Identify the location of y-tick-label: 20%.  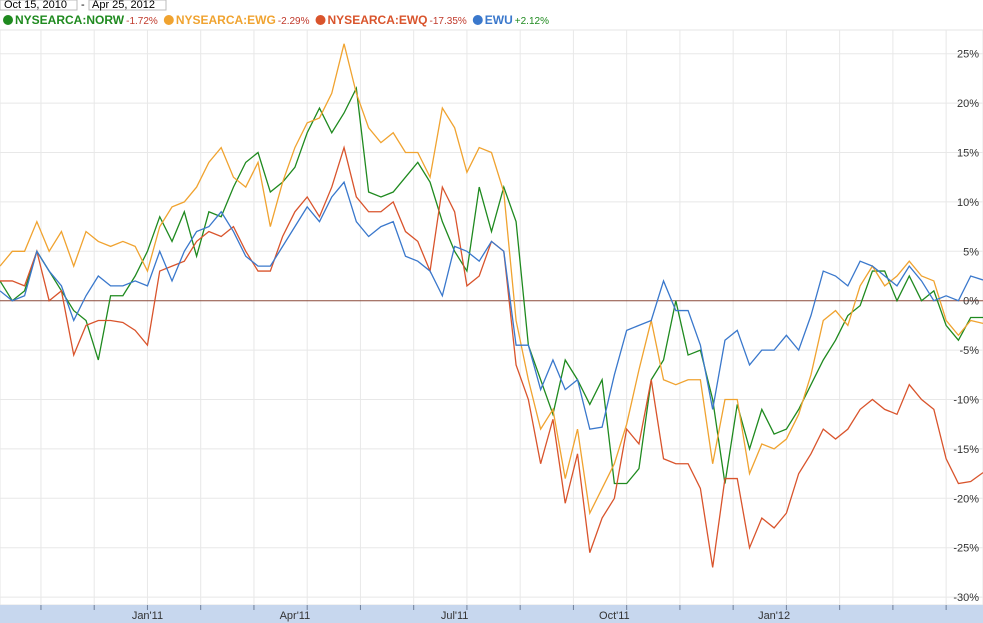
(968, 104).